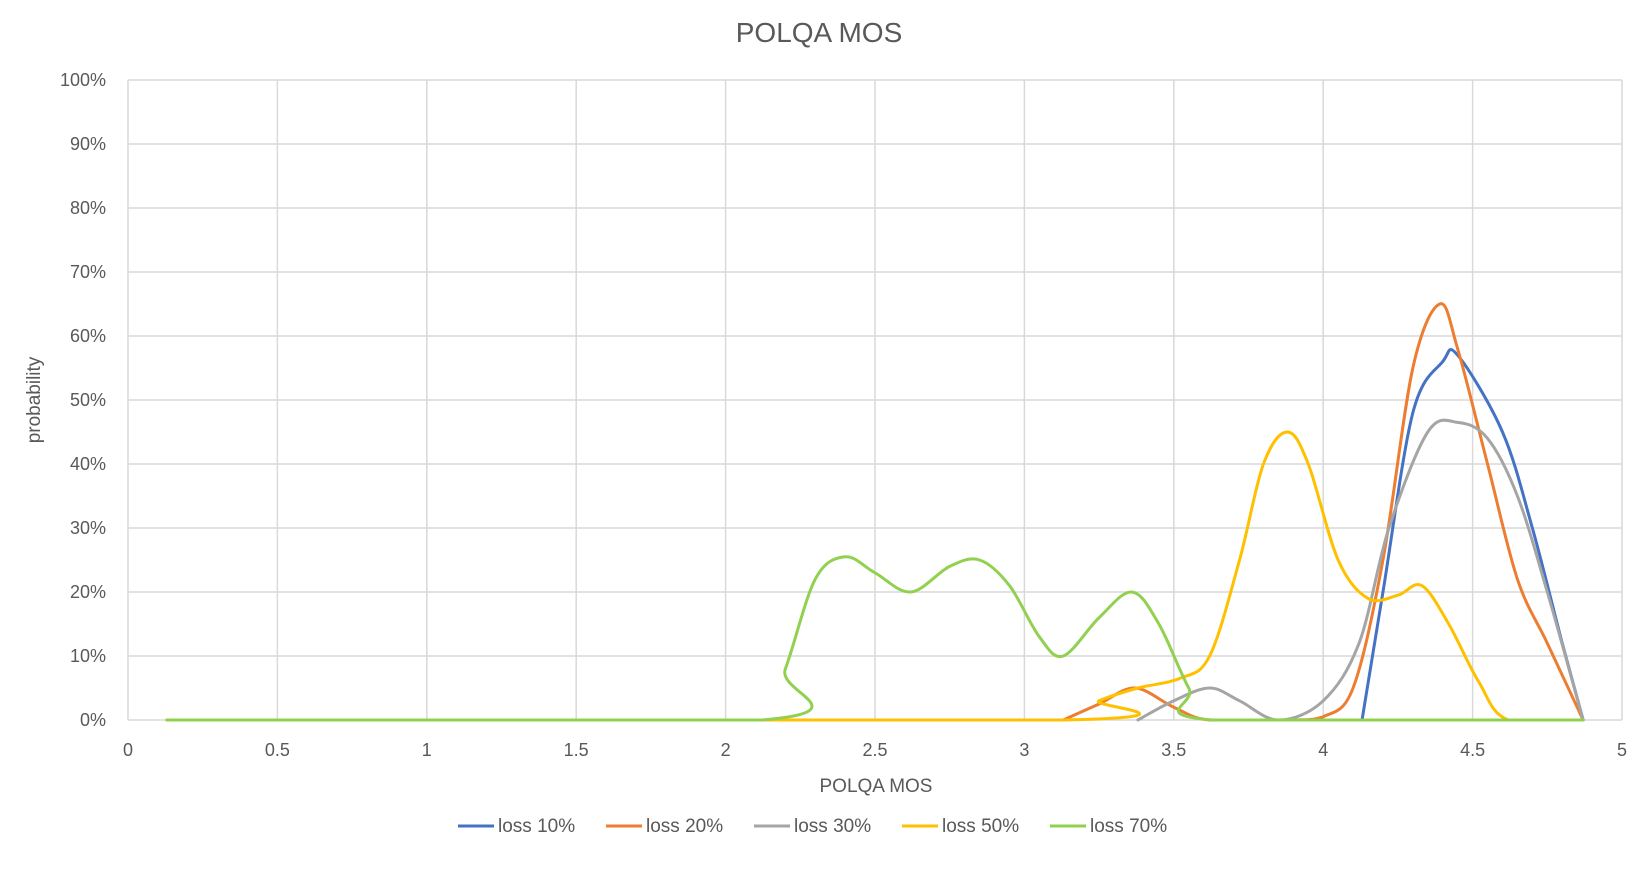 This screenshot has height=870, width=1638. What do you see at coordinates (684, 826) in the screenshot?
I see `legend-label: loss 20%` at bounding box center [684, 826].